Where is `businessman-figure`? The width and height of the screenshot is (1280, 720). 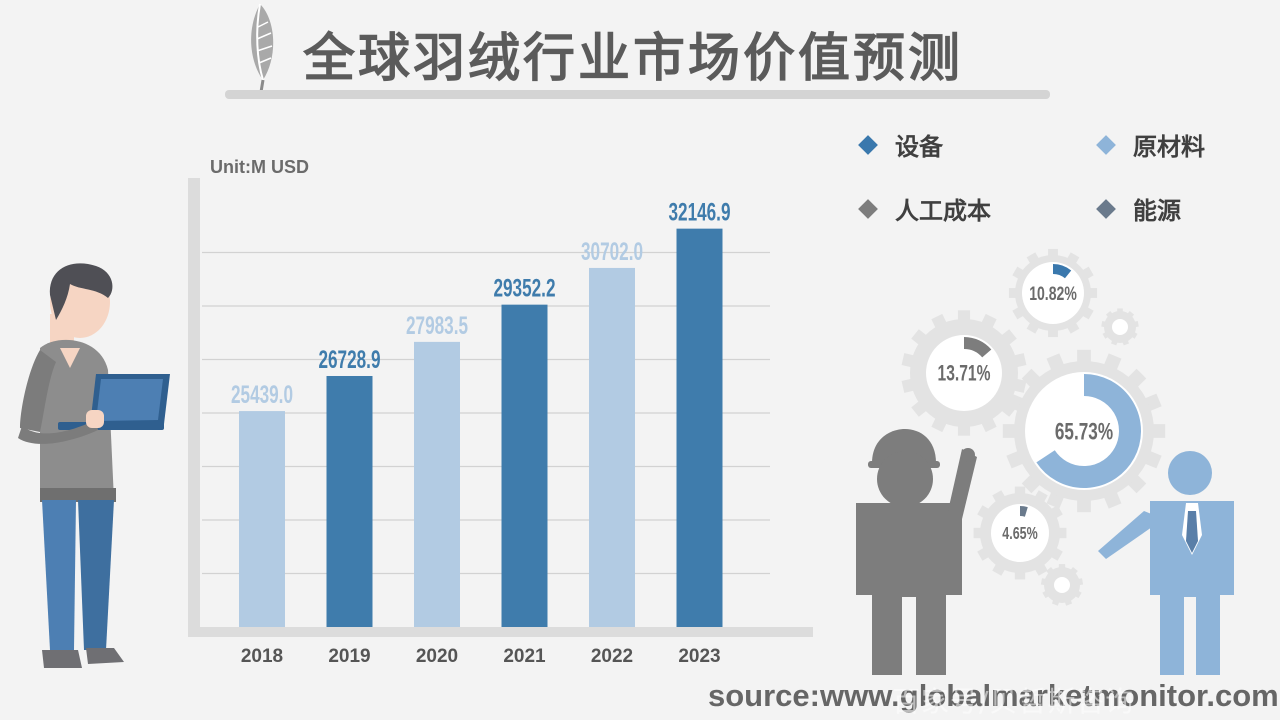
businessman-figure is located at coordinates (1166, 563).